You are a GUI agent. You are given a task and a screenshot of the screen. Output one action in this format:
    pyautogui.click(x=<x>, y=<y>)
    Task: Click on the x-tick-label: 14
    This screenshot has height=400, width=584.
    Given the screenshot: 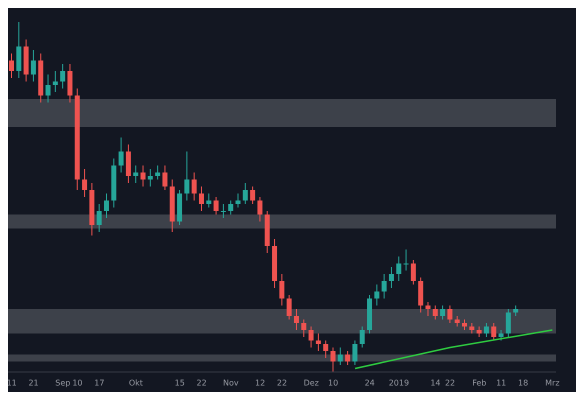 What is the action you would take?
    pyautogui.click(x=435, y=383)
    